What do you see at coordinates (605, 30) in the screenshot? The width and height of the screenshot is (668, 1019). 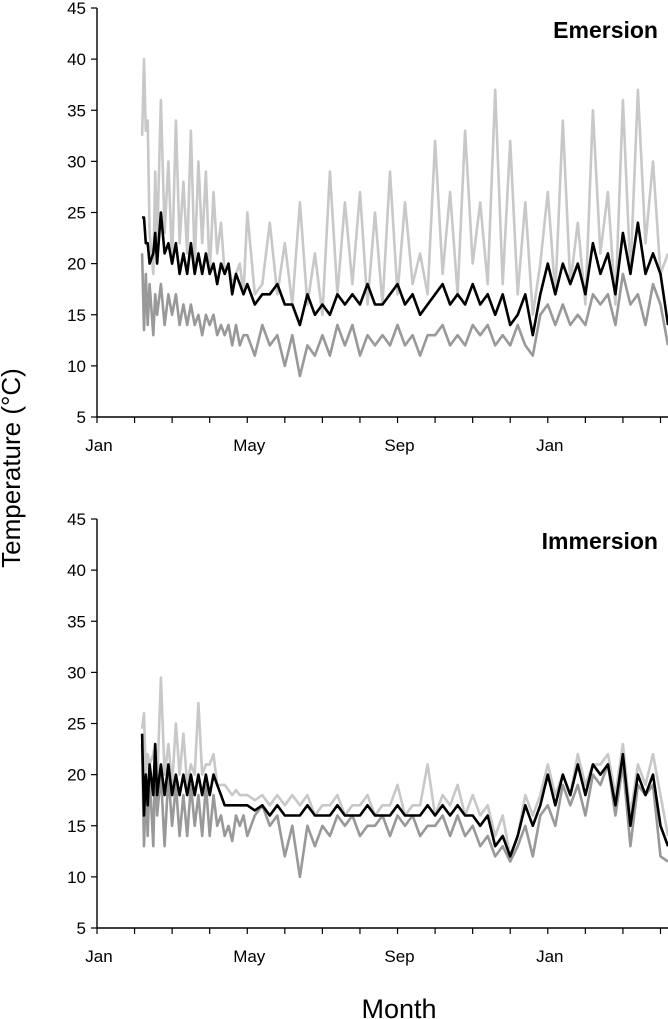 I see `chart-title: Emersion` at bounding box center [605, 30].